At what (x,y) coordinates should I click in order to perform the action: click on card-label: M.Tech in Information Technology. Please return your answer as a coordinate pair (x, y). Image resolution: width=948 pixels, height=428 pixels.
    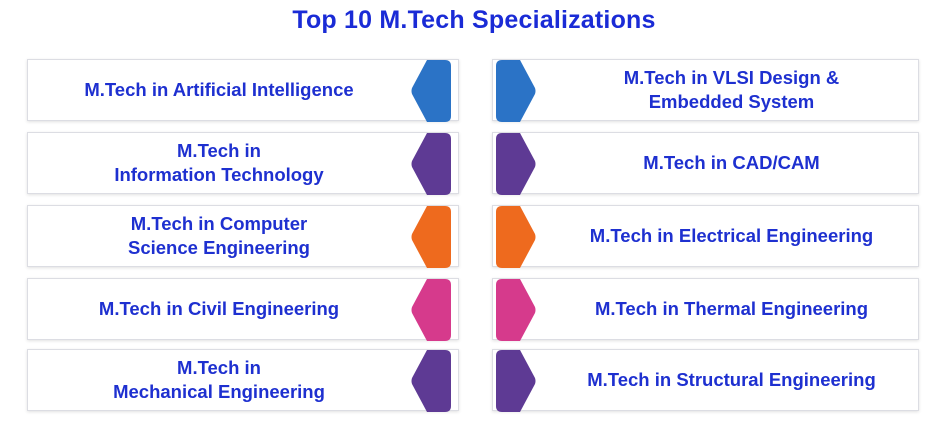
    Looking at the image, I should click on (219, 162).